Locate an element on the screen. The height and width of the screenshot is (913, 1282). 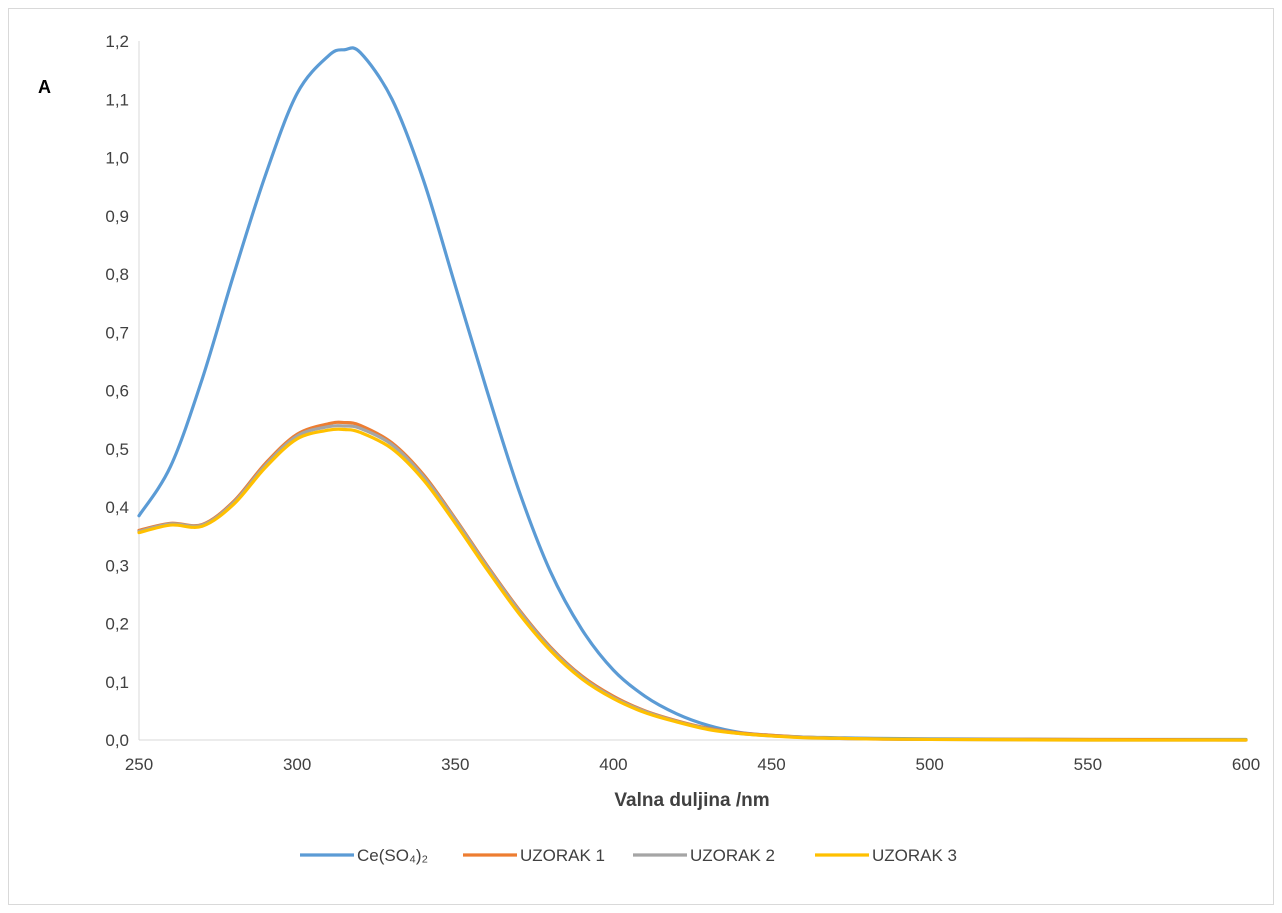
x-tick-label: 300 is located at coordinates (297, 764).